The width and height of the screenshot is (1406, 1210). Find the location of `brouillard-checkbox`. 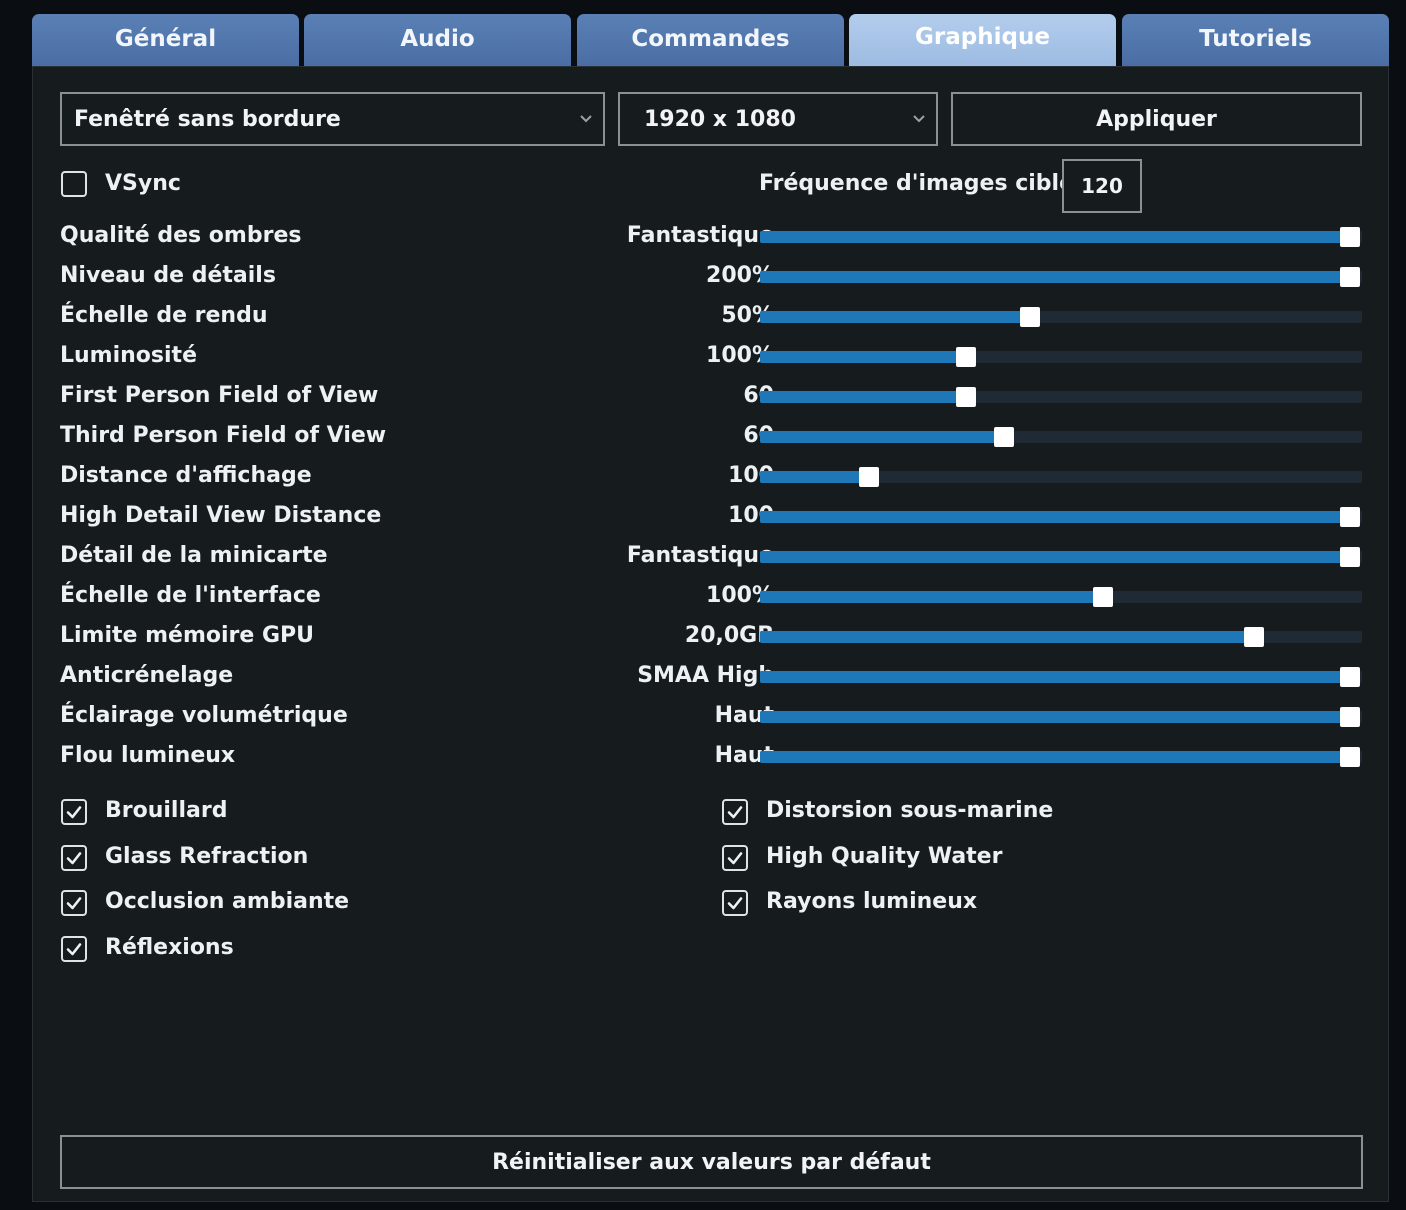

brouillard-checkbox is located at coordinates (74, 812).